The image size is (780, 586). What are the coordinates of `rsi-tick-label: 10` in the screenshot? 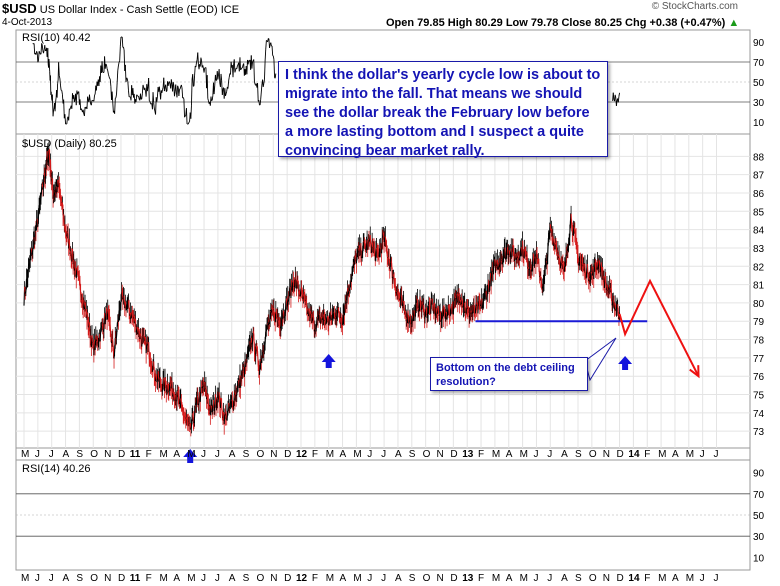 It's located at (759, 558).